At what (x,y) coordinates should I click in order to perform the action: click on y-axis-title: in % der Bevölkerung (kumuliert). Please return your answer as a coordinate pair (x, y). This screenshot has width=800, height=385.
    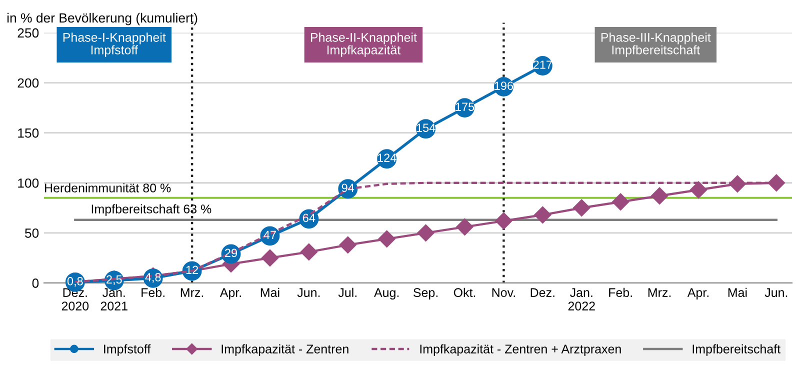
    Looking at the image, I should click on (102, 19).